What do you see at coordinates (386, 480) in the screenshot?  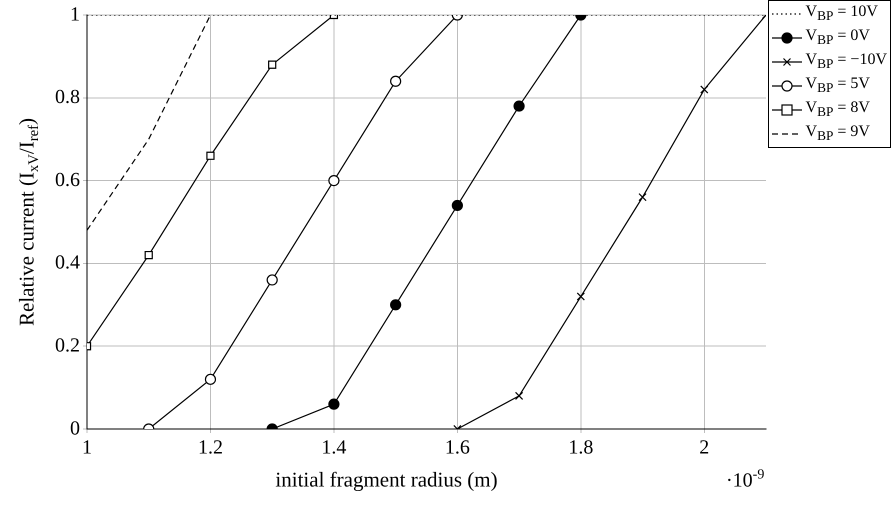 I see `x-axis-title: initial fragment radius (m)` at bounding box center [386, 480].